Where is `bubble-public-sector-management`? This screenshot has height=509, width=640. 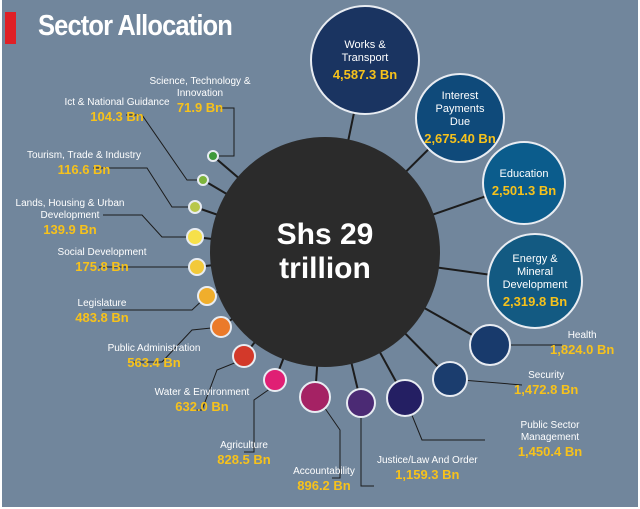 bubble-public-sector-management is located at coordinates (405, 398).